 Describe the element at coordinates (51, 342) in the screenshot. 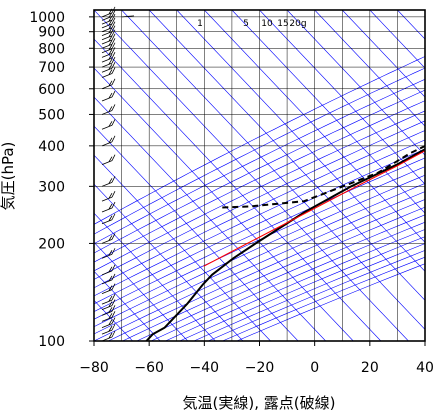

I see `y-tick-label: 100` at that location.